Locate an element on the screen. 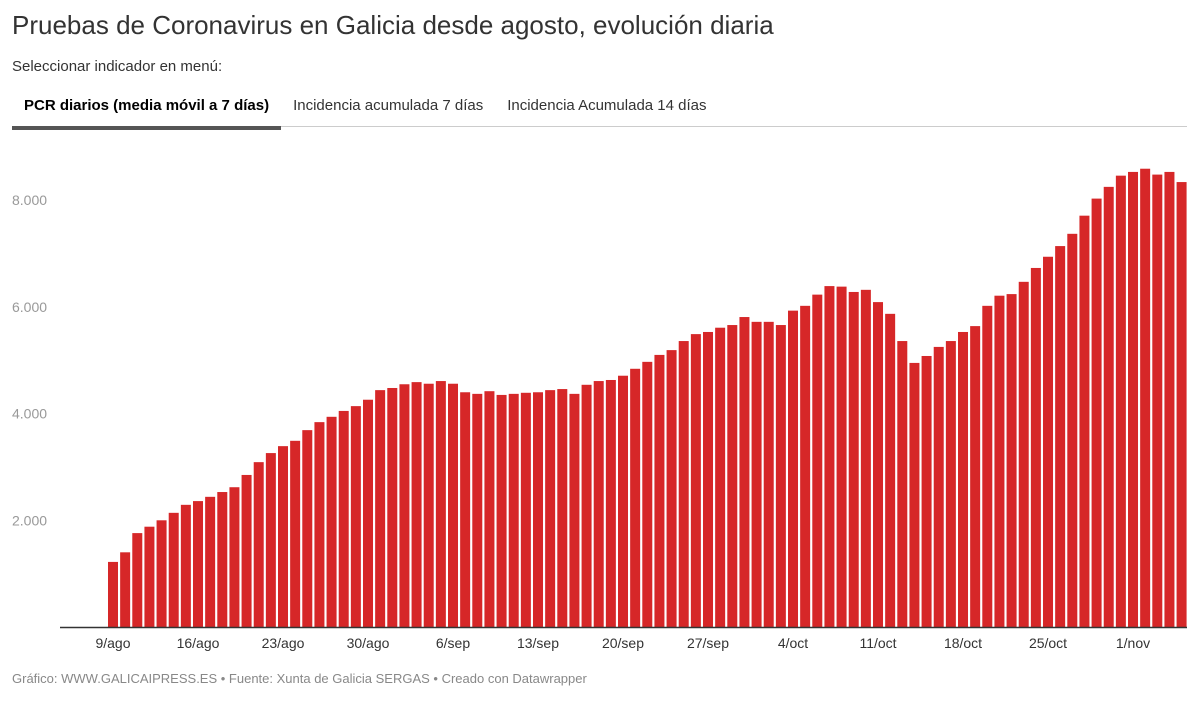  bar-31/oct is located at coordinates (1120, 401).